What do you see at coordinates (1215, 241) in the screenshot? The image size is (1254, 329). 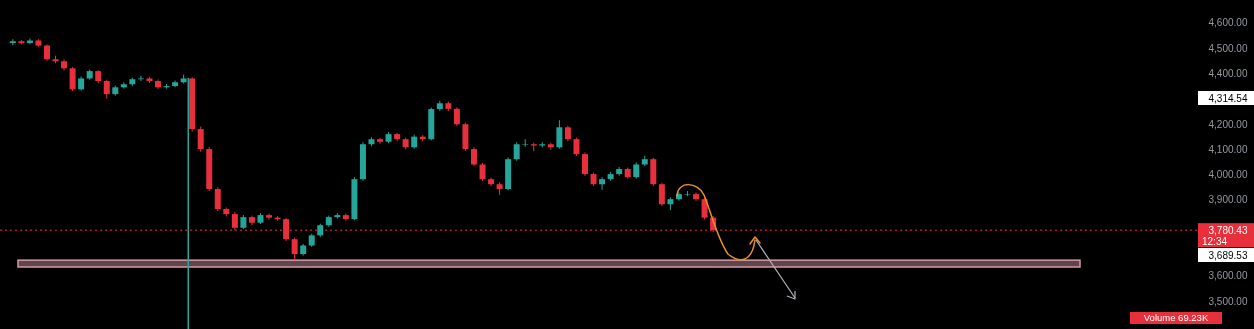 I see `text: 12:34` at bounding box center [1215, 241].